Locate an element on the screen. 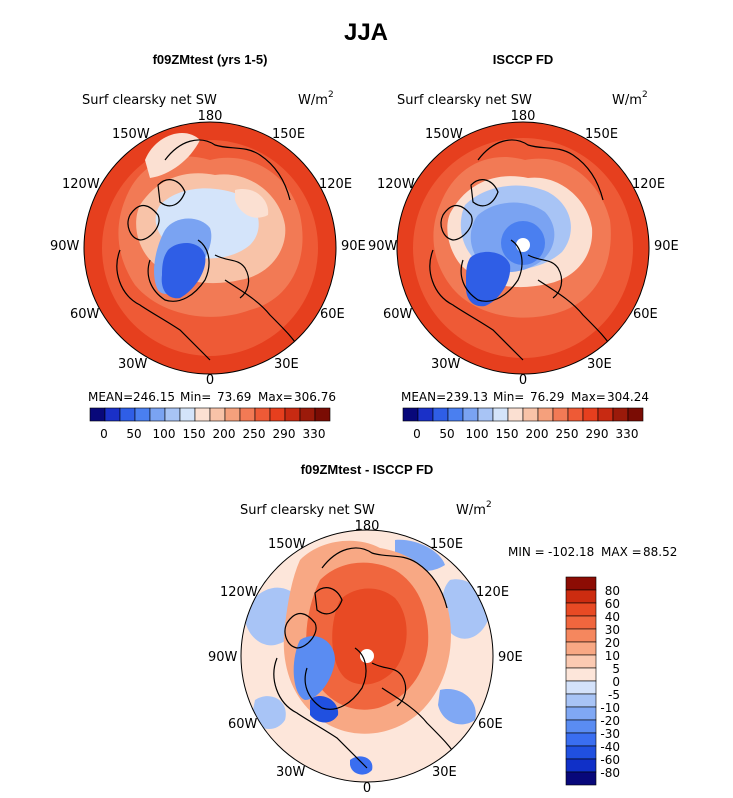 The width and height of the screenshot is (733, 798). panel-obs-colorbar is located at coordinates (523, 414).